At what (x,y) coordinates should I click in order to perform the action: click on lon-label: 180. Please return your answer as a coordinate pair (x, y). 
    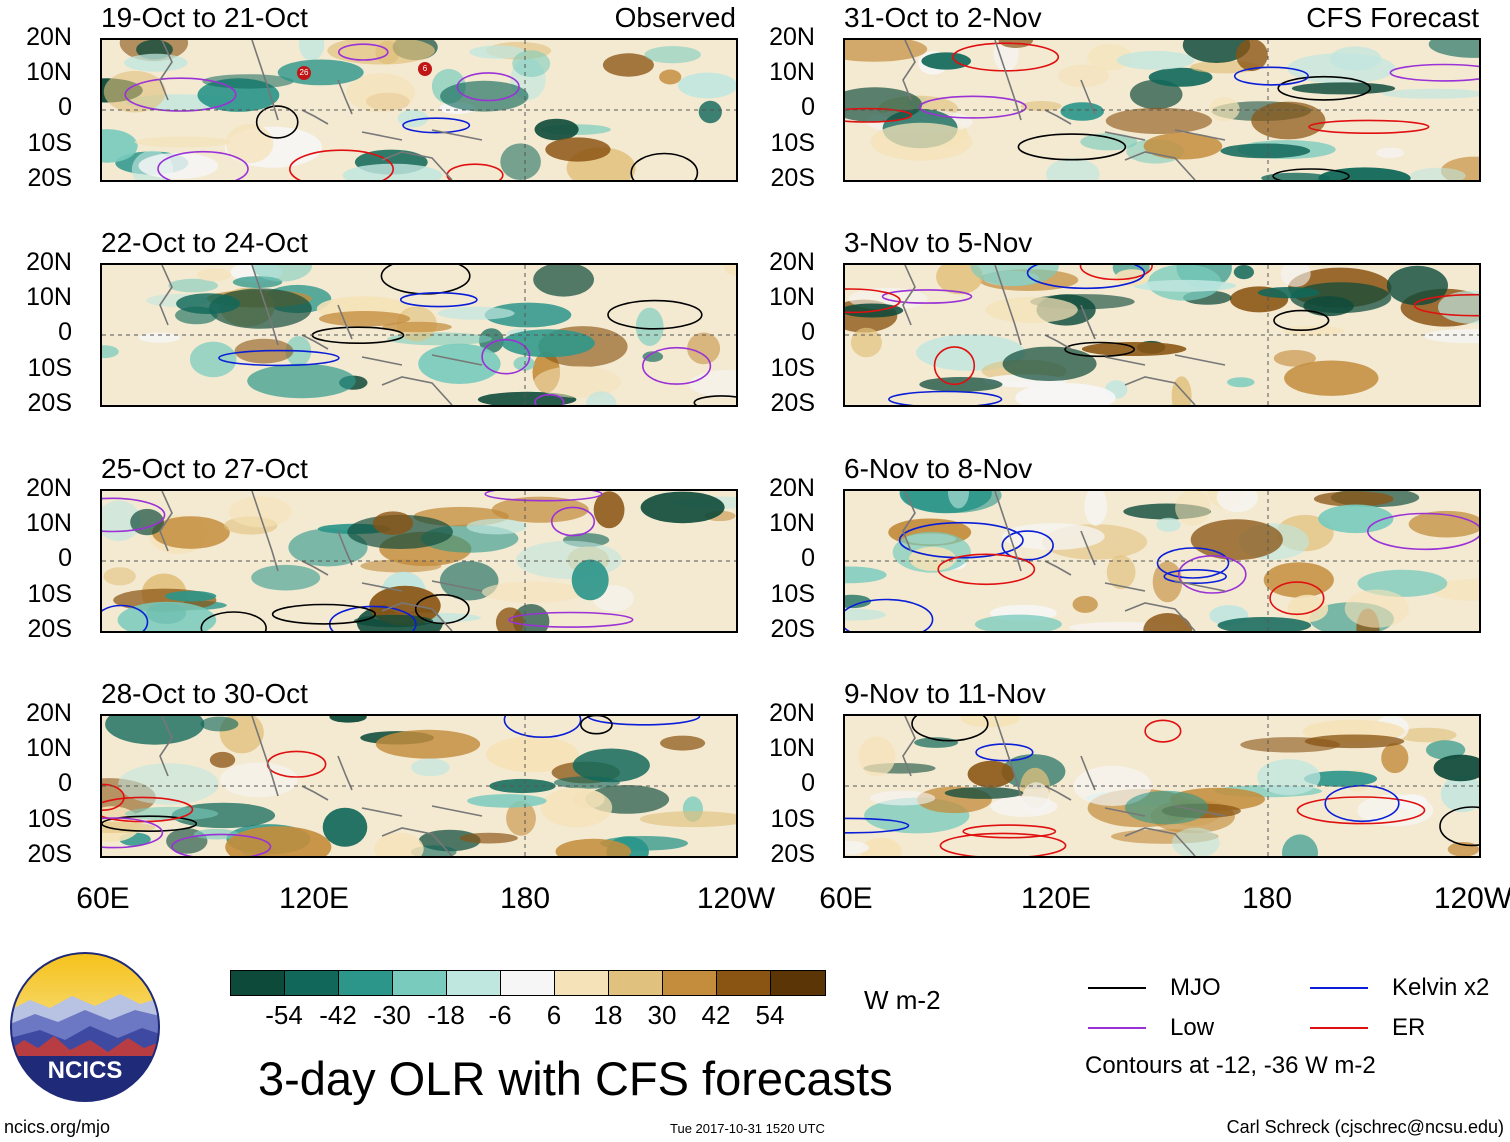
    Looking at the image, I should click on (525, 898).